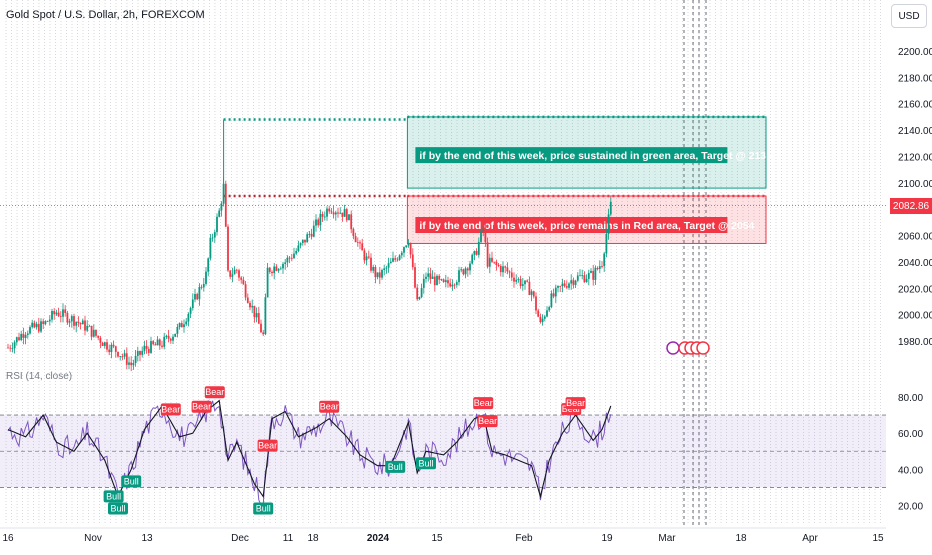 This screenshot has height=555, width=932. I want to click on bull-signal: Bull, so click(263, 508).